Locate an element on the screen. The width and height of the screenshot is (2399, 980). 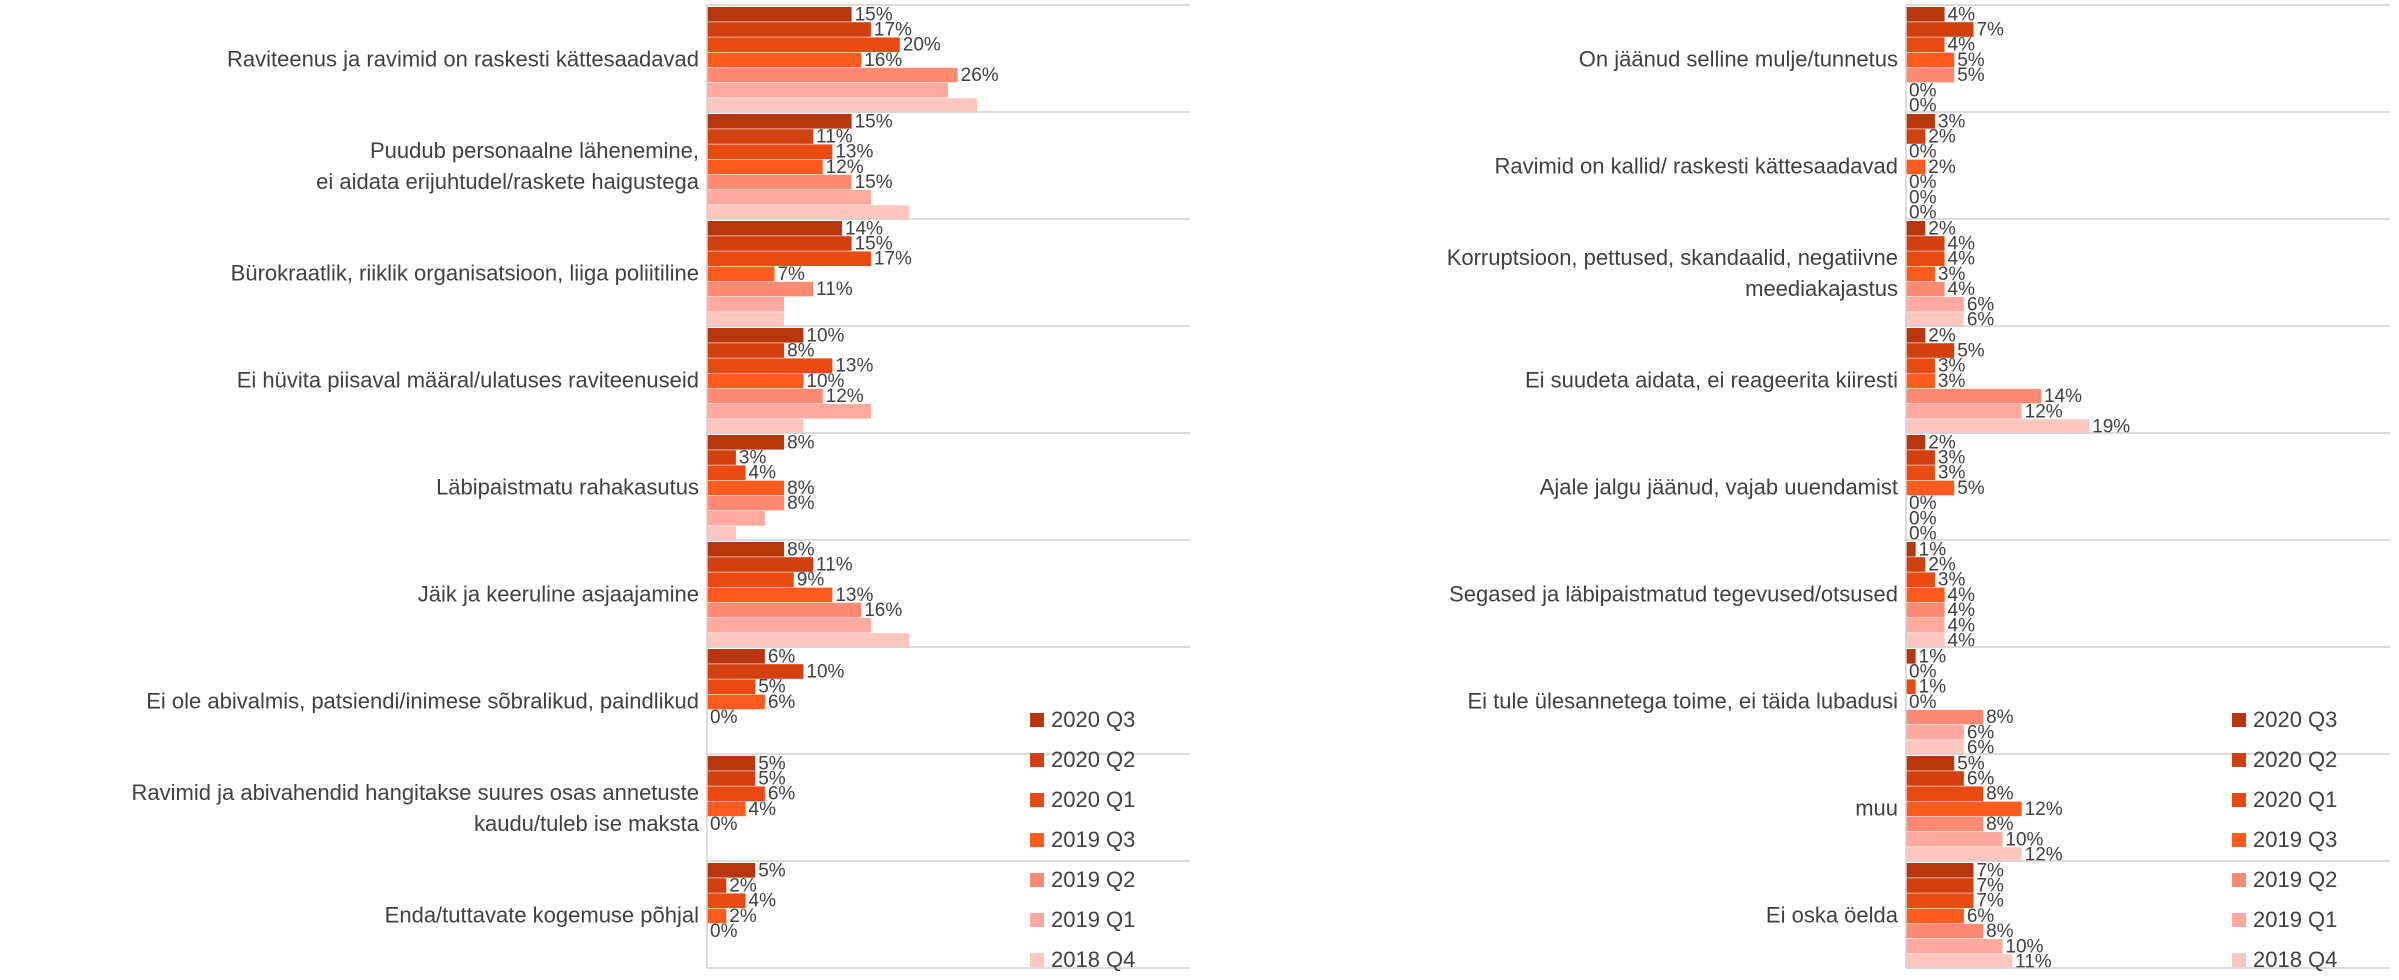
legend-label: 2019 Q3 is located at coordinates (1093, 839).